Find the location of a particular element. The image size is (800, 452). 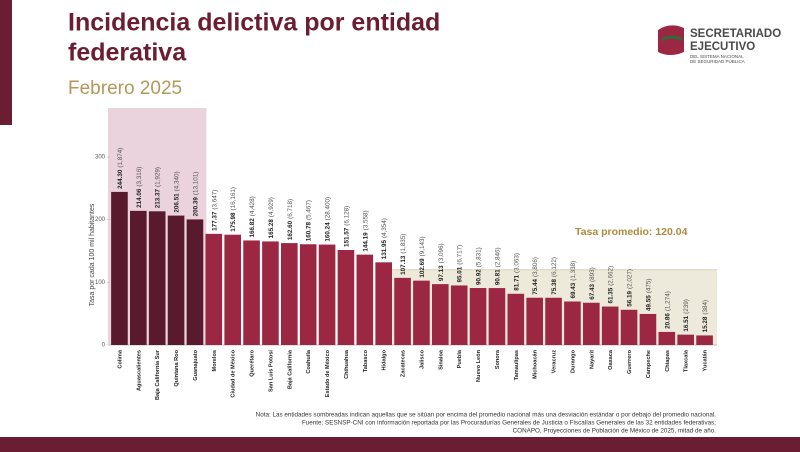

value-label-rate: 244.30 is located at coordinates (120, 179).